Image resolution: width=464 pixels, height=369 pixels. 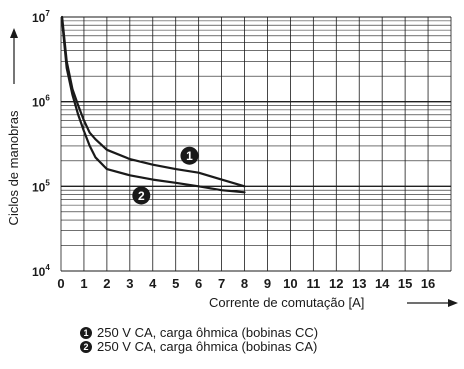 What do you see at coordinates (221, 283) in the screenshot?
I see `x-tick-label: 7` at bounding box center [221, 283].